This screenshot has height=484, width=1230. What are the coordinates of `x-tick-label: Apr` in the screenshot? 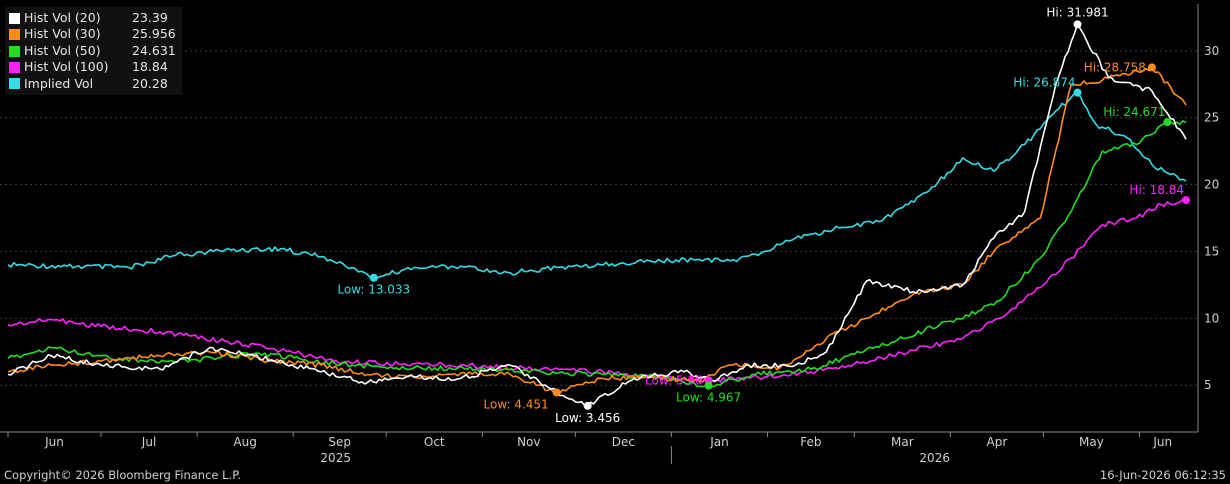 It's located at (997, 442).